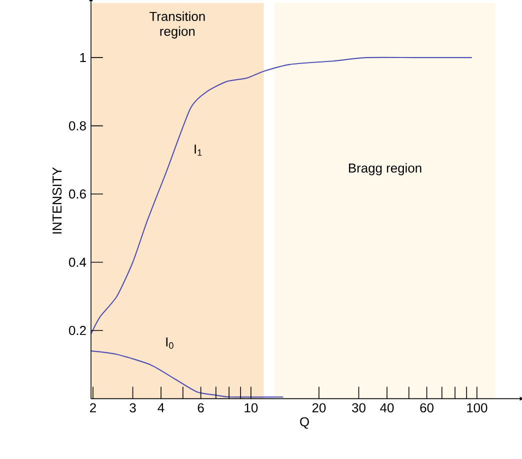 The width and height of the screenshot is (522, 459). What do you see at coordinates (477, 407) in the screenshot?
I see `x-tick-label: 100` at bounding box center [477, 407].